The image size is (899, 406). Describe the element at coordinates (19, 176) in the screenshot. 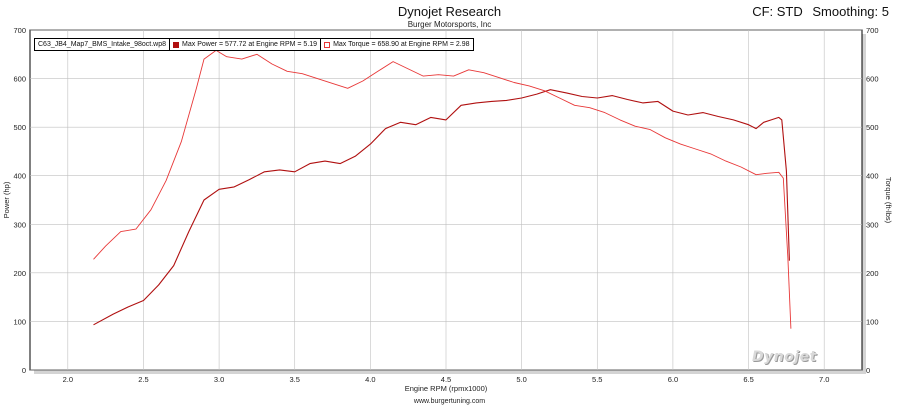

I see `y-tick-label: 400` at that location.